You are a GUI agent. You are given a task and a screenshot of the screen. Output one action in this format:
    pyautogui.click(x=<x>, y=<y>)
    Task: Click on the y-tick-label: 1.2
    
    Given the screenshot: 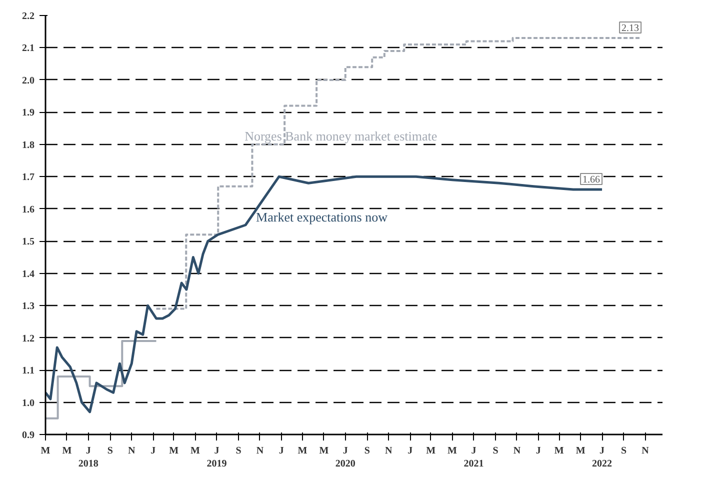 What is the action you would take?
    pyautogui.click(x=28, y=338)
    